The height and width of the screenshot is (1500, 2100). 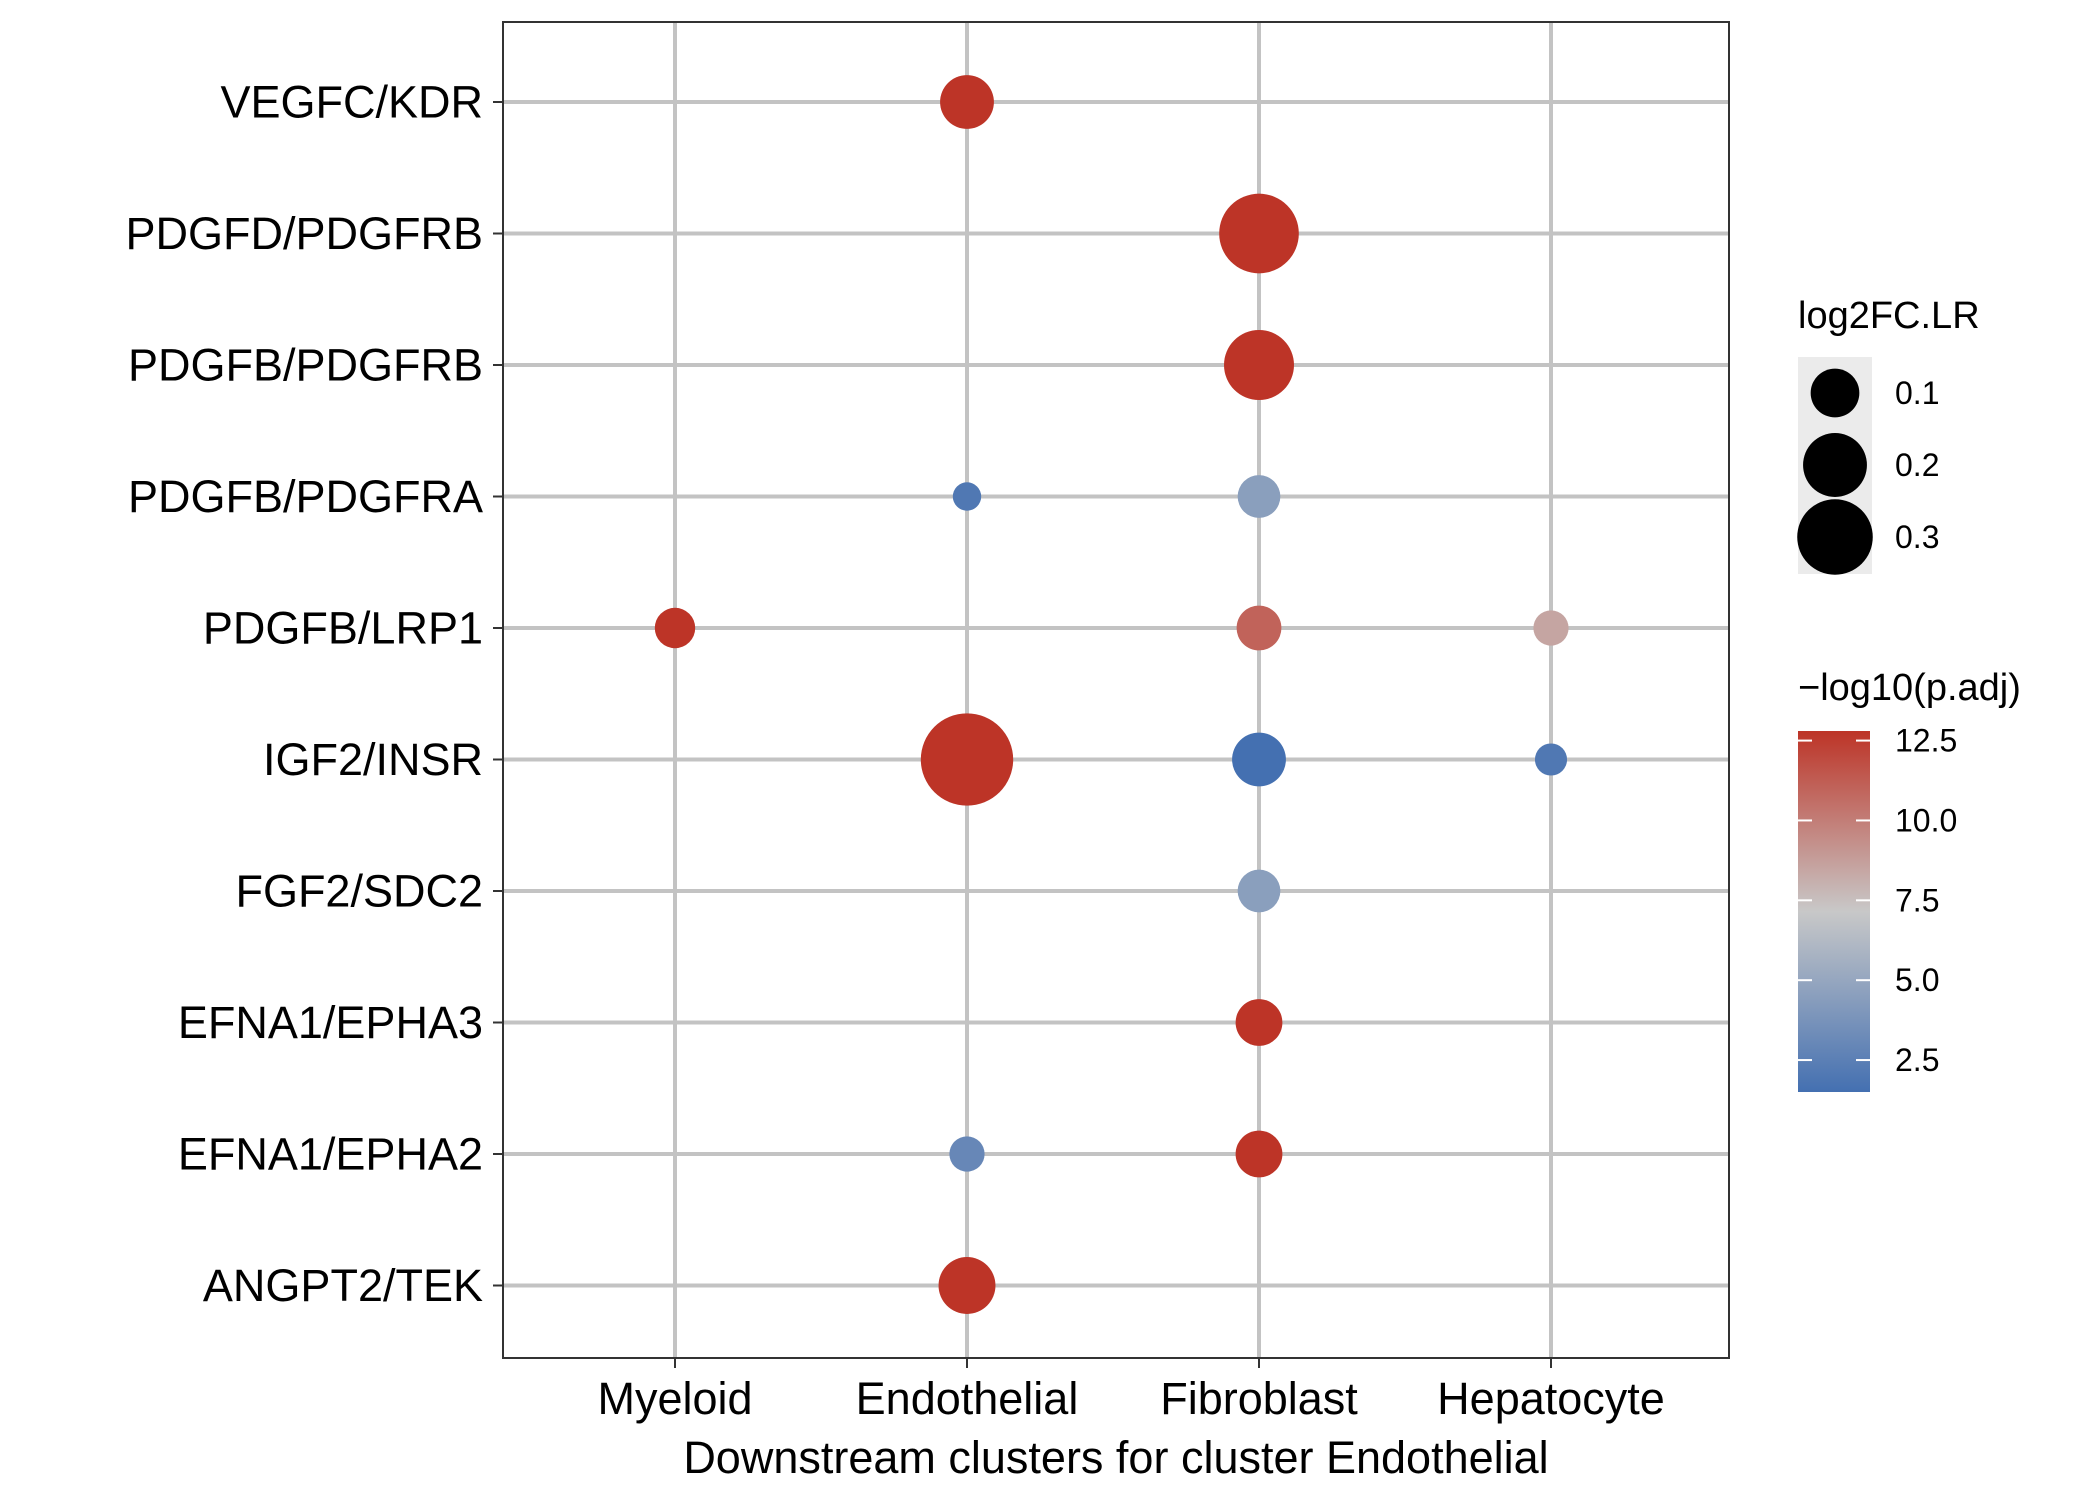 What do you see at coordinates (1917, 1060) in the screenshot?
I see `color-legend-label: 2.5` at bounding box center [1917, 1060].